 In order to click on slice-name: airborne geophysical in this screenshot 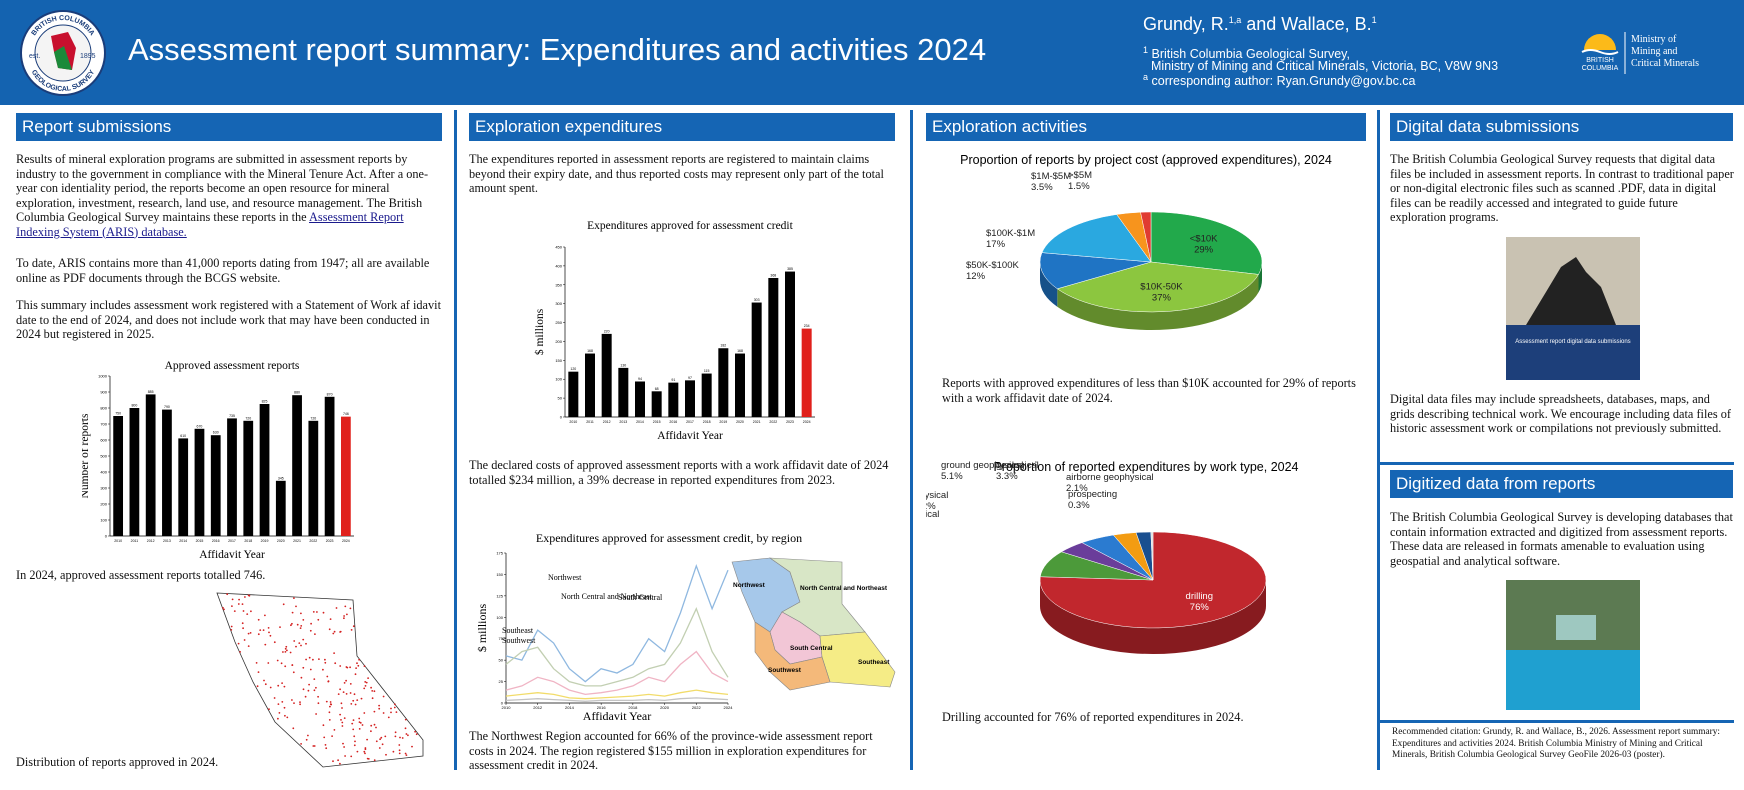, I will do `click(1110, 477)`.